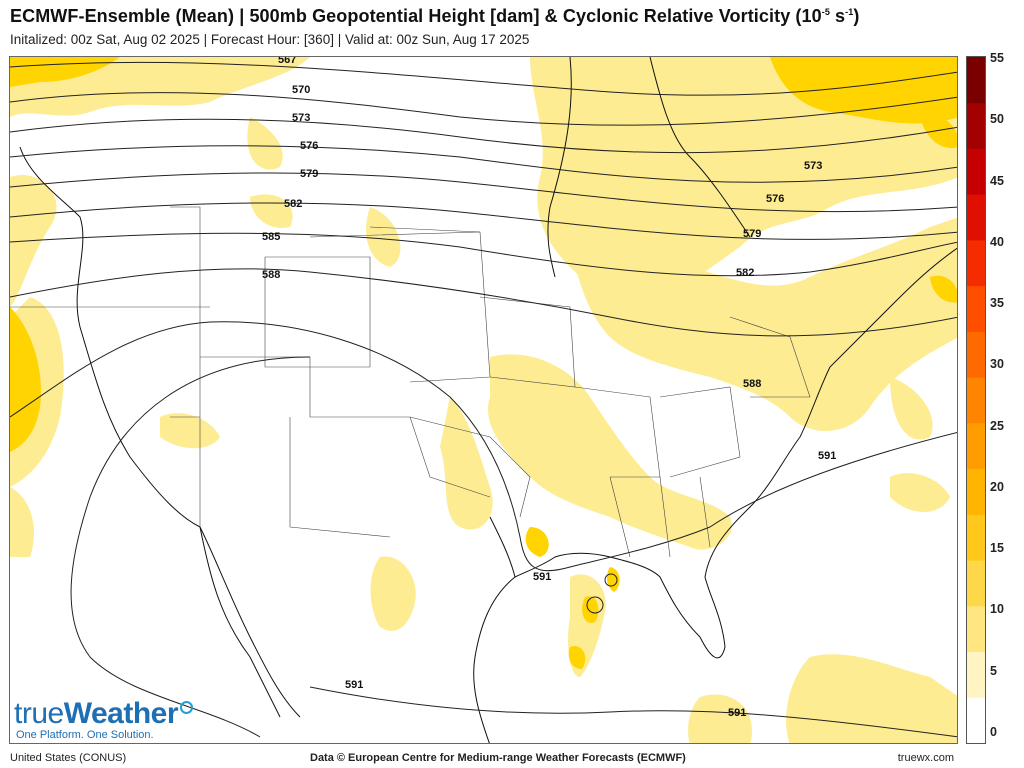 The height and width of the screenshot is (768, 1024). I want to click on logo-dot-icon, so click(187, 707).